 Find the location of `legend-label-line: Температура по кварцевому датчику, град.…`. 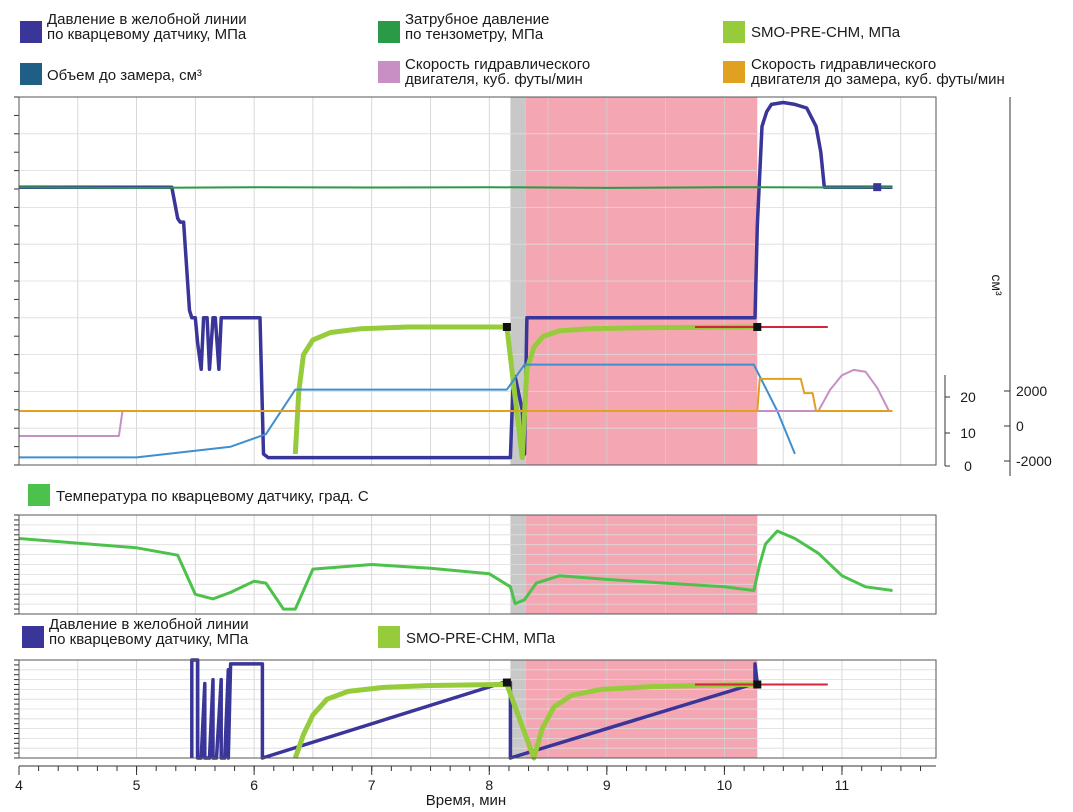

legend-label-line: Температура по кварцевому датчику, град.… is located at coordinates (212, 496).